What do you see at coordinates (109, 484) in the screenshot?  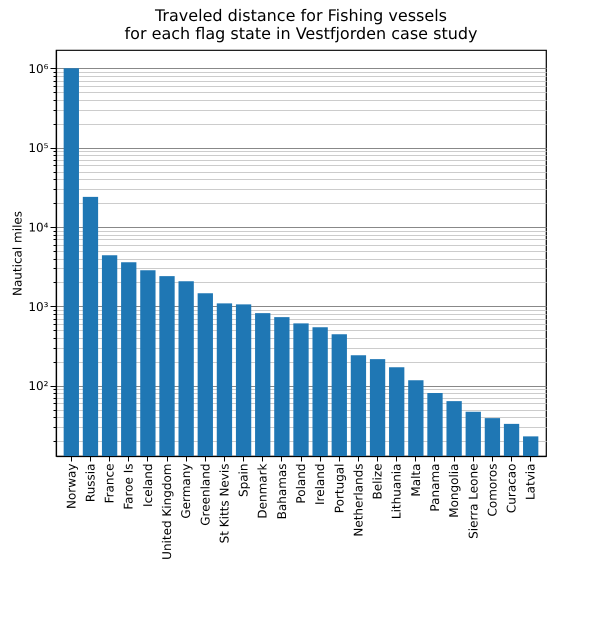 I see `x-tick-label: France` at bounding box center [109, 484].